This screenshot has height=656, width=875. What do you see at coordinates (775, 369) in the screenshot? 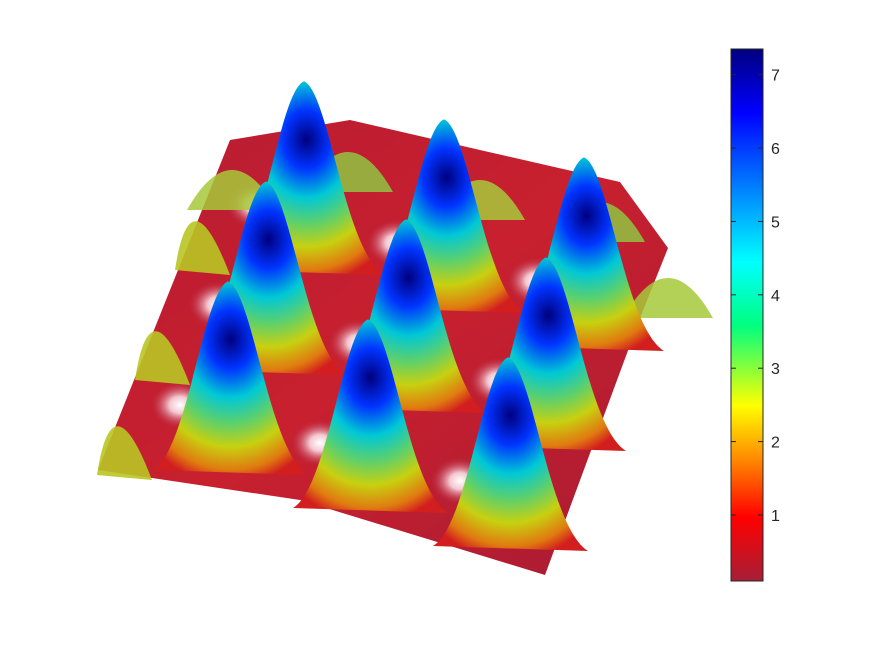
I see `colorbar-tick-label: 3` at bounding box center [775, 369].